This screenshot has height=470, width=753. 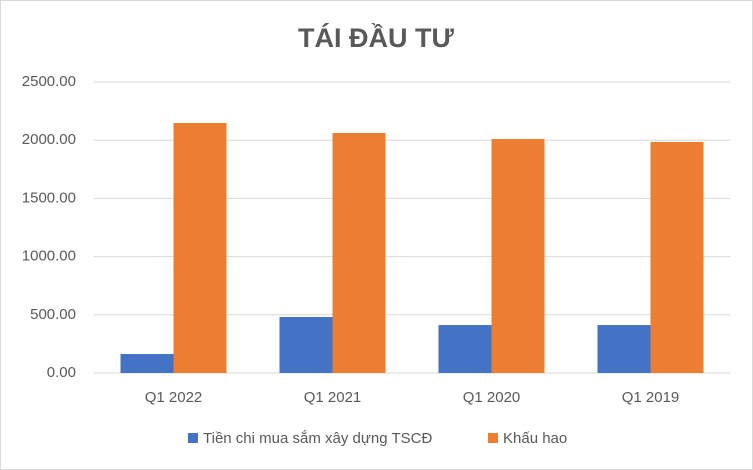 What do you see at coordinates (49, 139) in the screenshot?
I see `y-tick-label: 2000.00` at bounding box center [49, 139].